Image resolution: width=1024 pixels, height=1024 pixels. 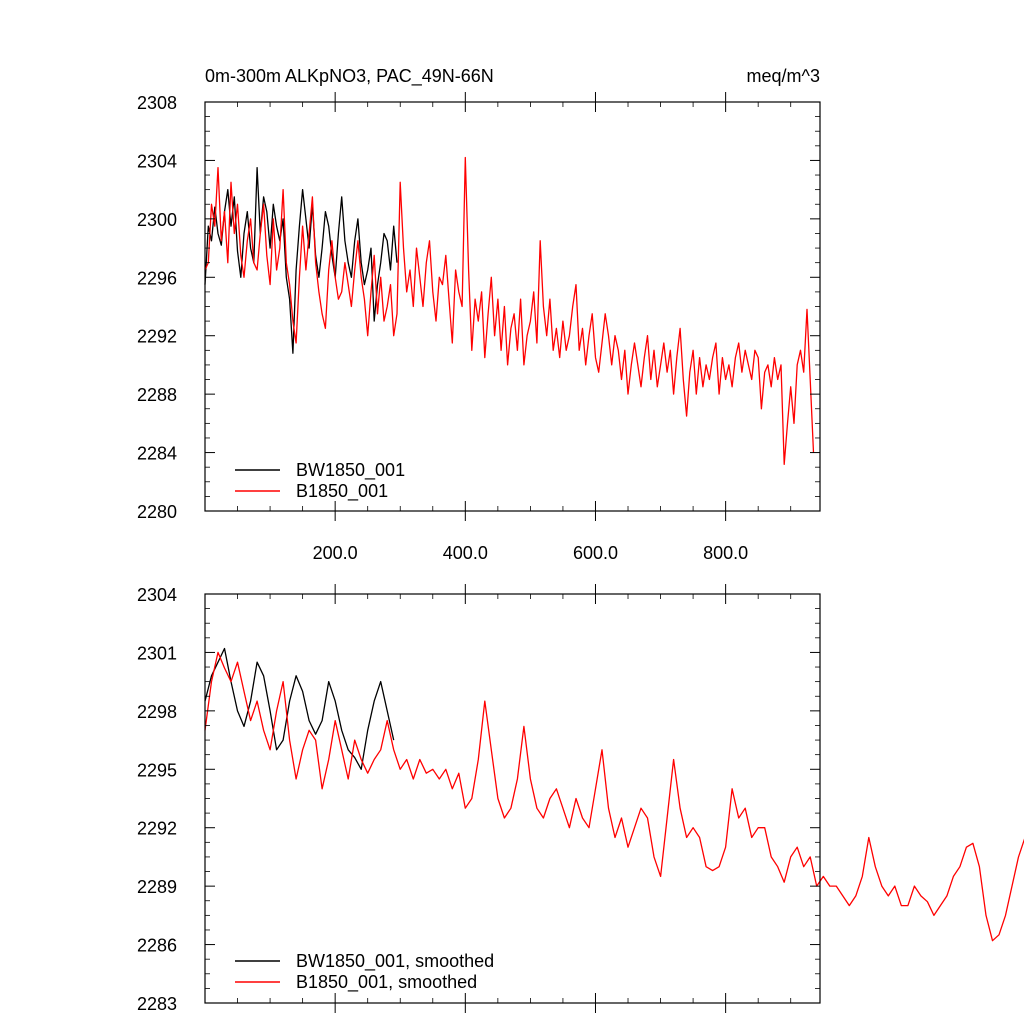 I want to click on top-y-tick-label: 2280, so click(x=157, y=512).